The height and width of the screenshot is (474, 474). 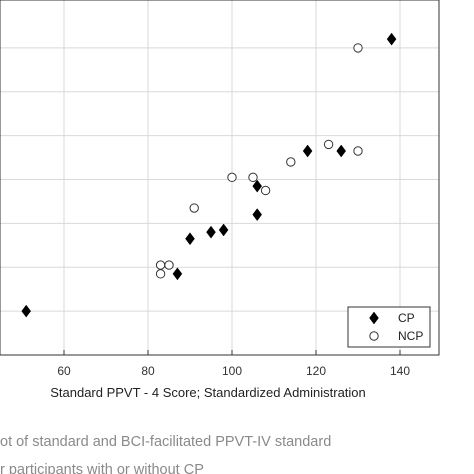 I want to click on x-axis-ticks: 60 80 100 120 140, so click(x=233, y=364).